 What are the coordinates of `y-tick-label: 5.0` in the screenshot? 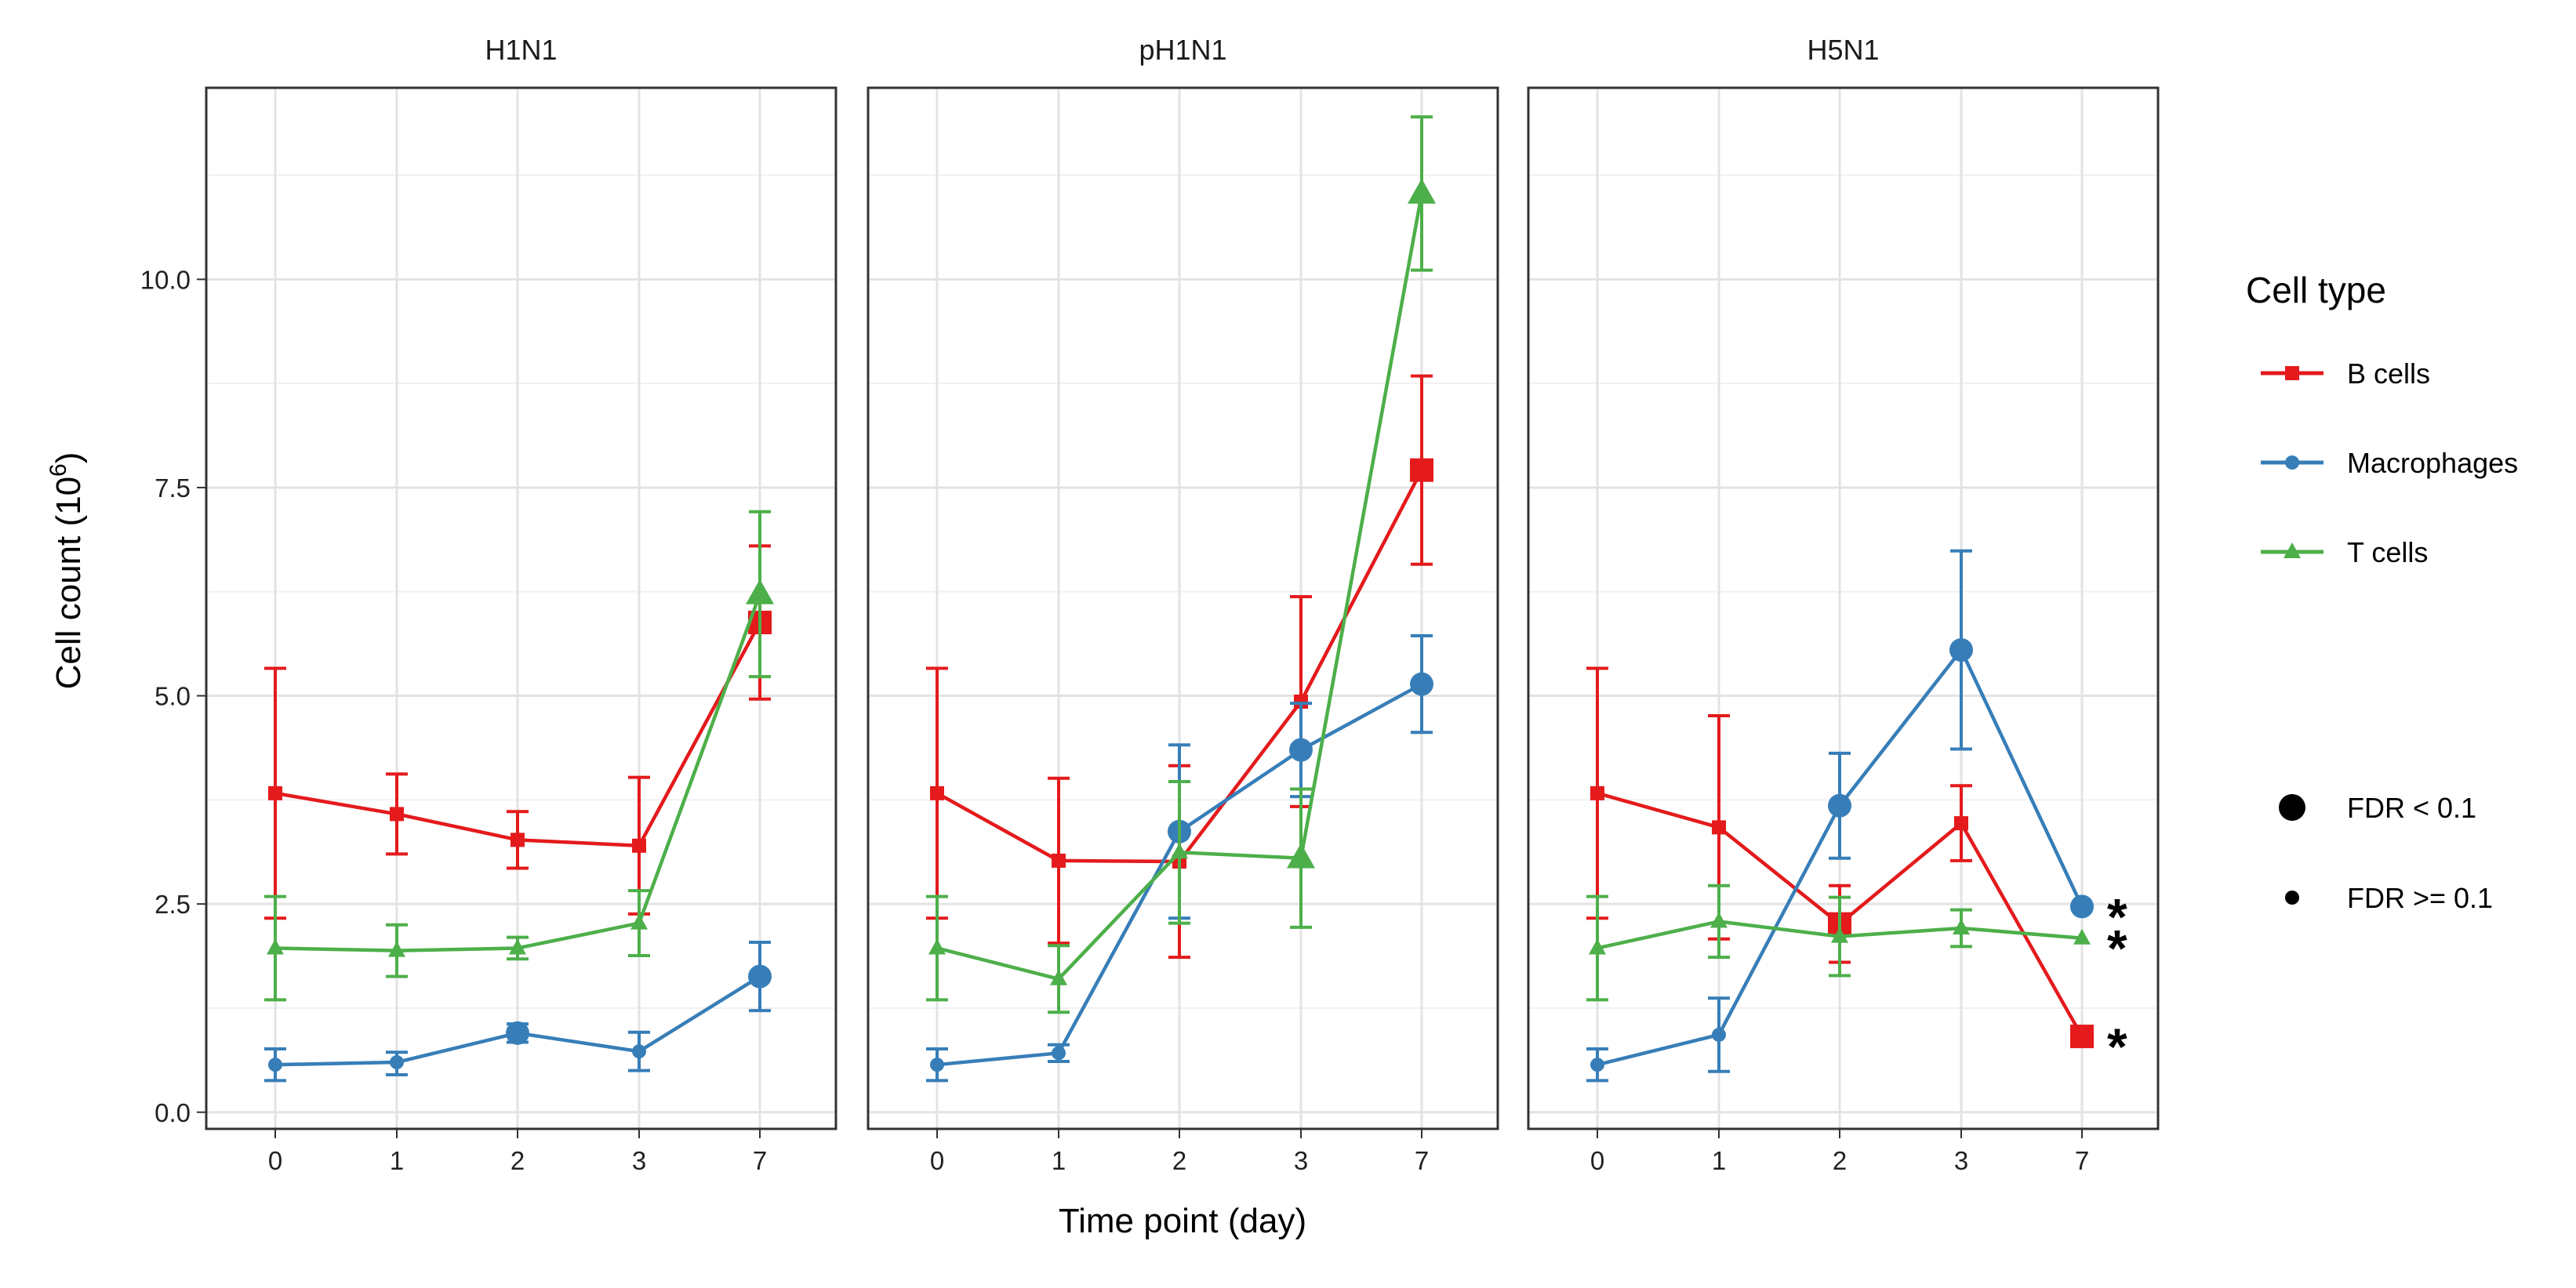 It's located at (172, 697).